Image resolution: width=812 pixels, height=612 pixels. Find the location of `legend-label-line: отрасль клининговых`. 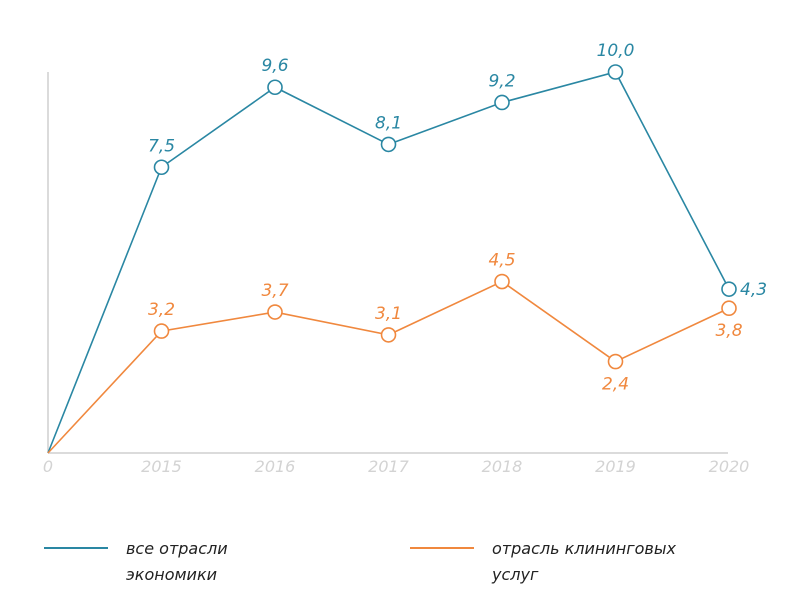

legend-label-line: отрасль клининговых is located at coordinates (584, 548).